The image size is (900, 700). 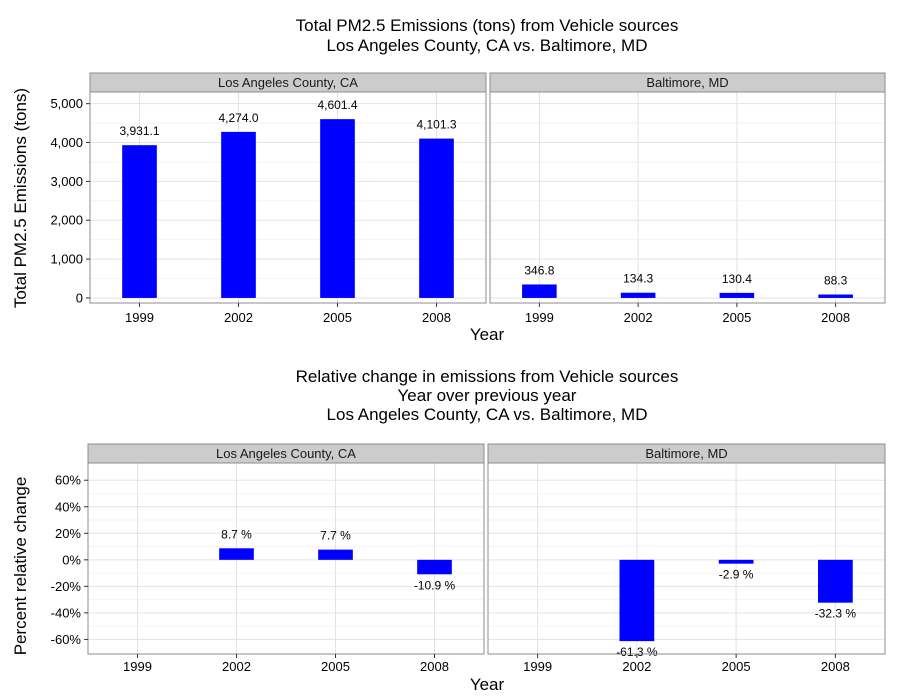 I want to click on y-tick-label: 4,000, so click(x=66, y=142).